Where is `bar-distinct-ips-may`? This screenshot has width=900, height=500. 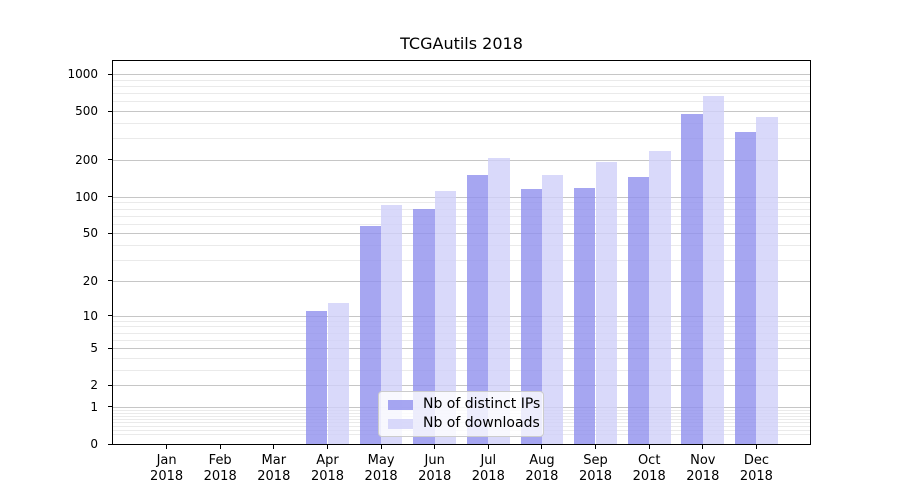
bar-distinct-ips-may is located at coordinates (370, 334).